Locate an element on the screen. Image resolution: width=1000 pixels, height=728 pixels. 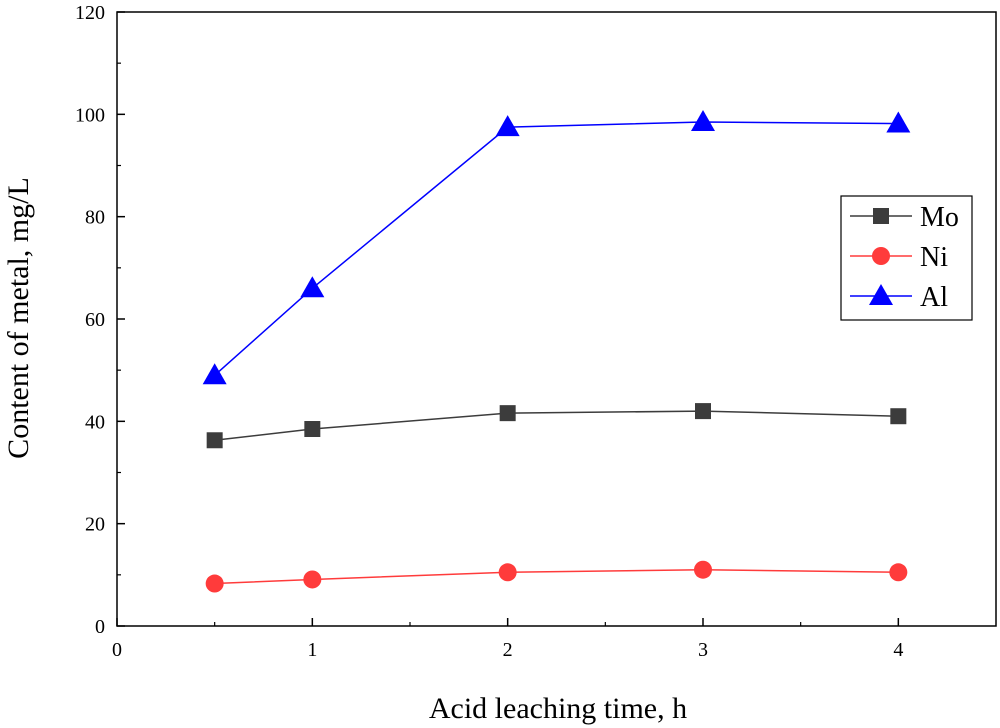
x-tick-label: 3 is located at coordinates (703, 650).